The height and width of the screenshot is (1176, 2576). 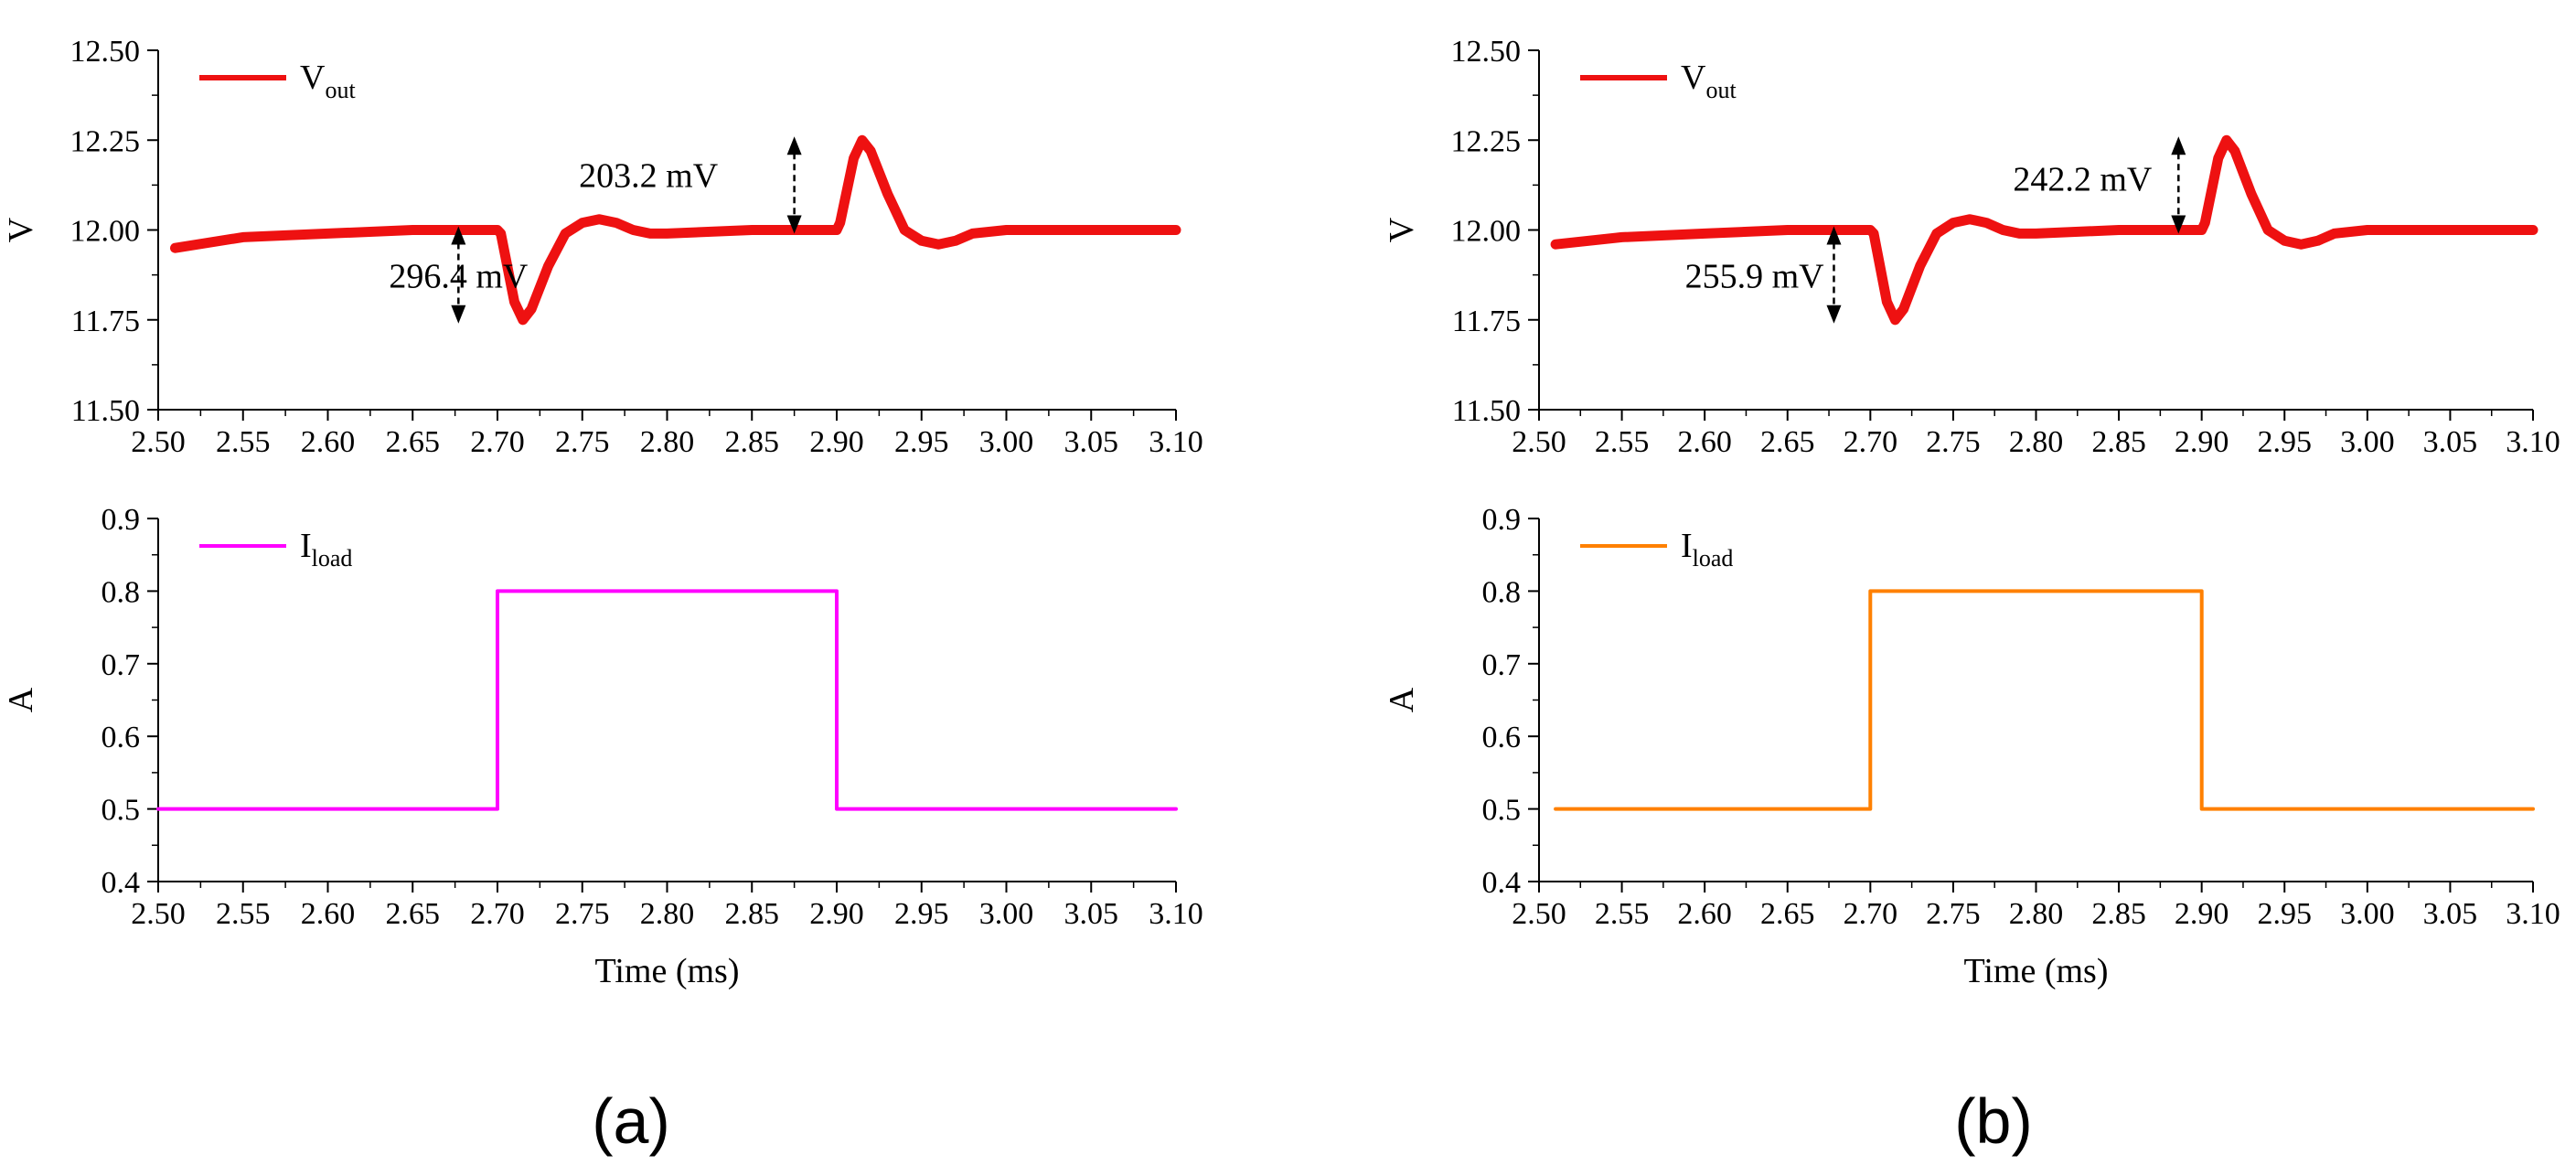 What do you see at coordinates (631, 1121) in the screenshot?
I see `panel-caption: (a)` at bounding box center [631, 1121].